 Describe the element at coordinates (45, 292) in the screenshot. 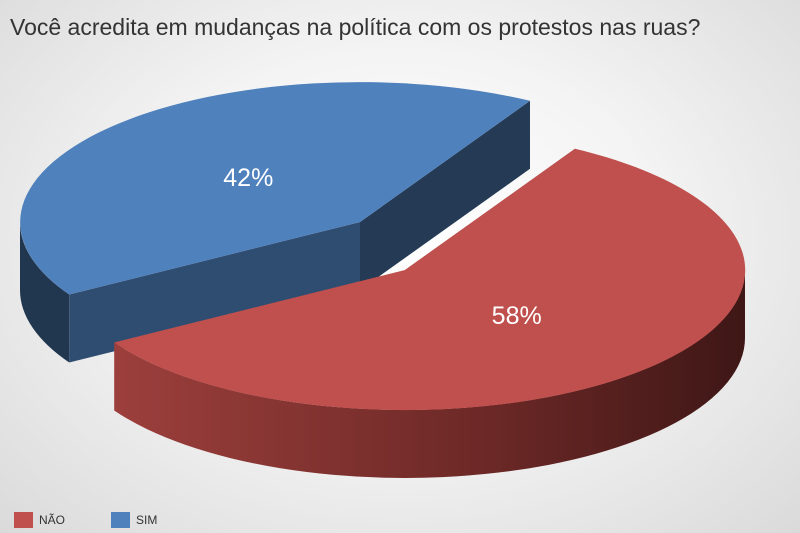

I see `slice-side-sim` at that location.